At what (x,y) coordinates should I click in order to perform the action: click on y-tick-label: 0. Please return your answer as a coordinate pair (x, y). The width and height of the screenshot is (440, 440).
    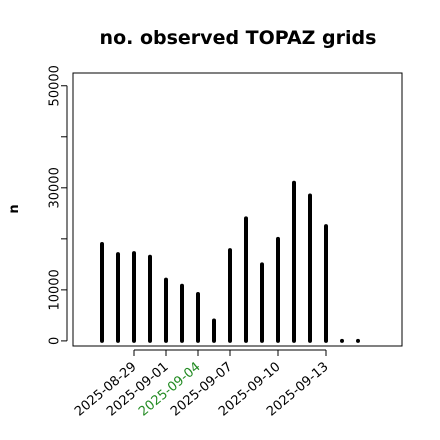
    Looking at the image, I should click on (55, 341).